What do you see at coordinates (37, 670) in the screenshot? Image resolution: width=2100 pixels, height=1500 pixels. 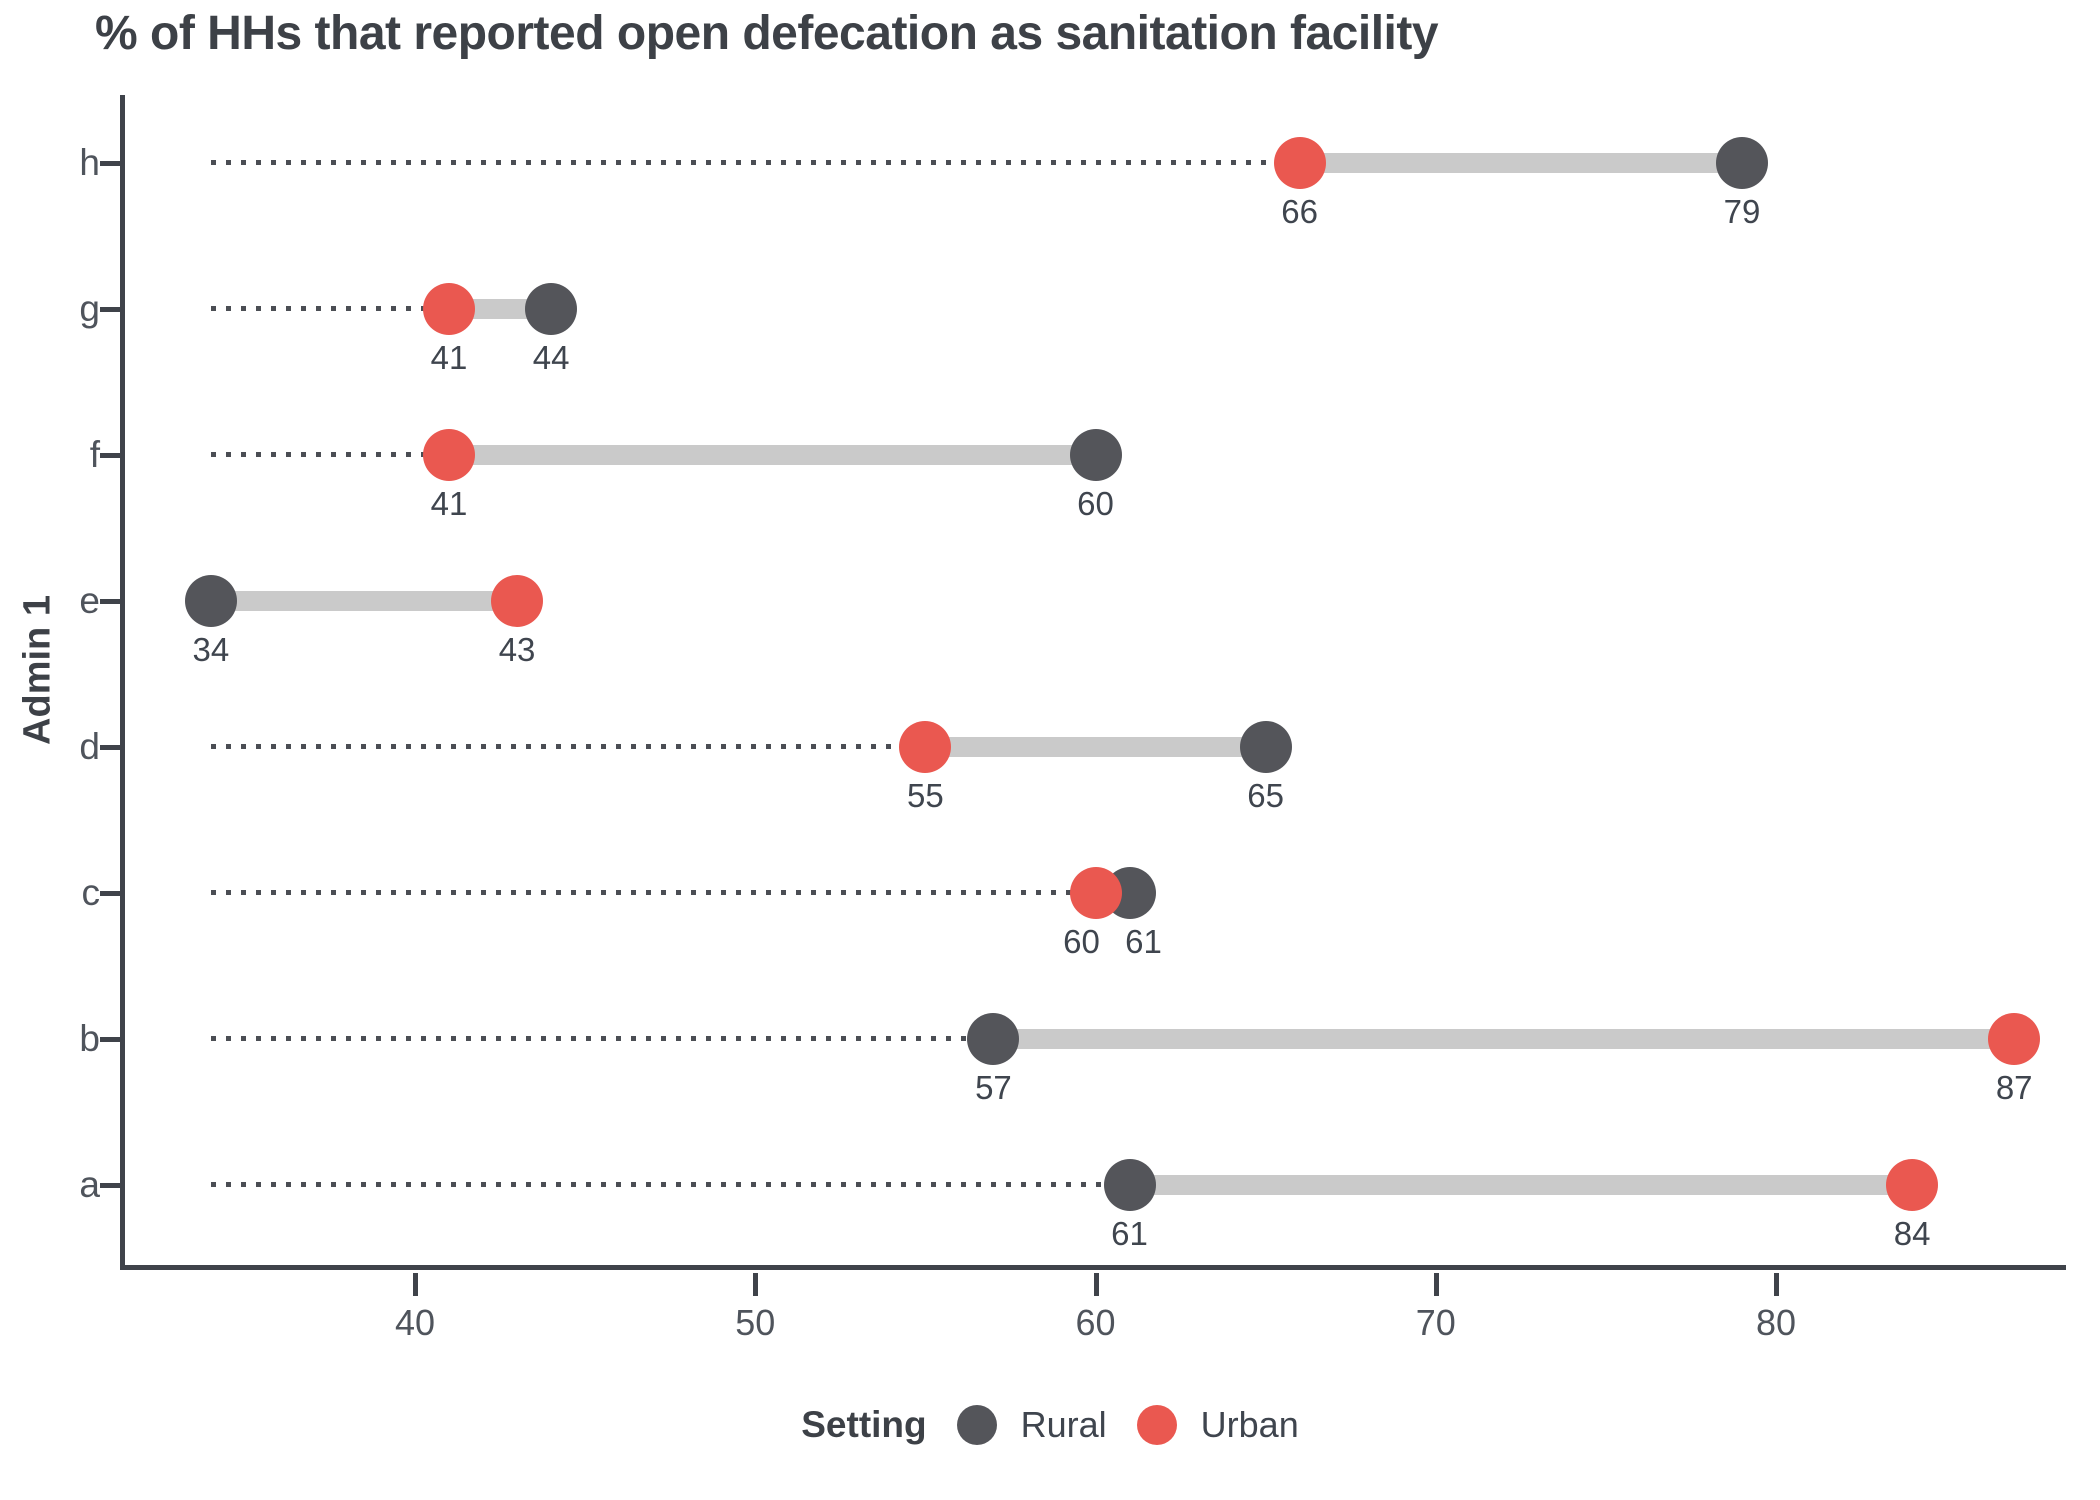 I see `y-axis-title: Admin 1` at bounding box center [37, 670].